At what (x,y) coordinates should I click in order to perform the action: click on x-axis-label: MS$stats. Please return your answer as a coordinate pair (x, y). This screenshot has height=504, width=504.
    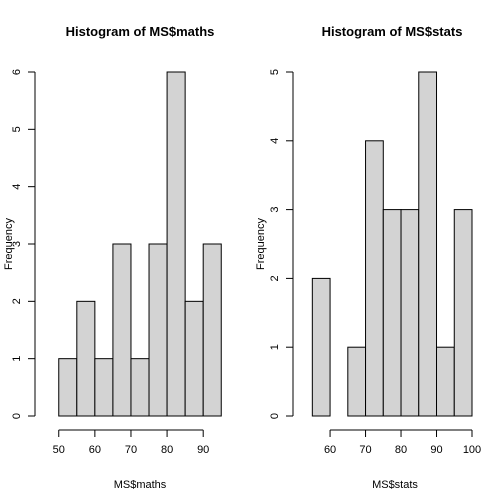
    Looking at the image, I should click on (395, 485).